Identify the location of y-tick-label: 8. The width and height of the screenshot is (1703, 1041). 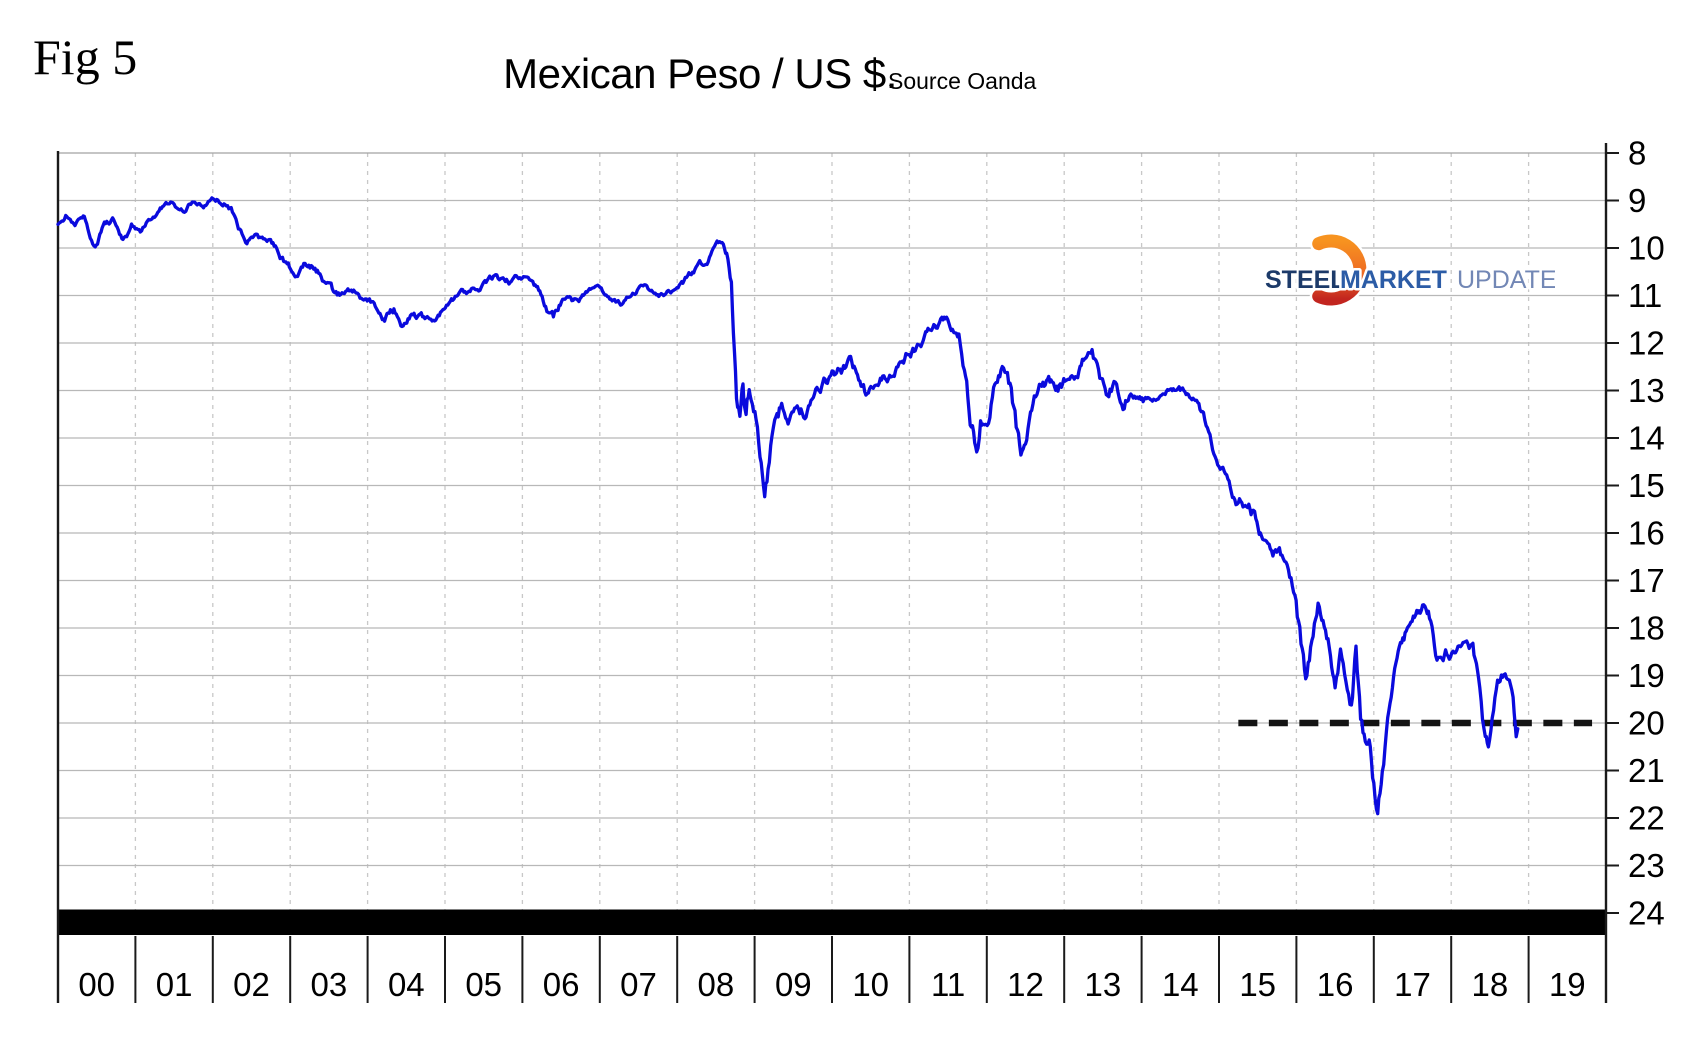
(1637, 153).